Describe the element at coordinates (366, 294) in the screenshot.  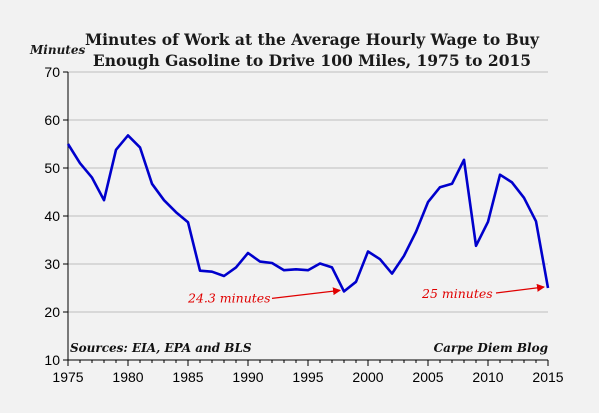
I see `annotations: 24.3 minutes 25 minutes` at that location.